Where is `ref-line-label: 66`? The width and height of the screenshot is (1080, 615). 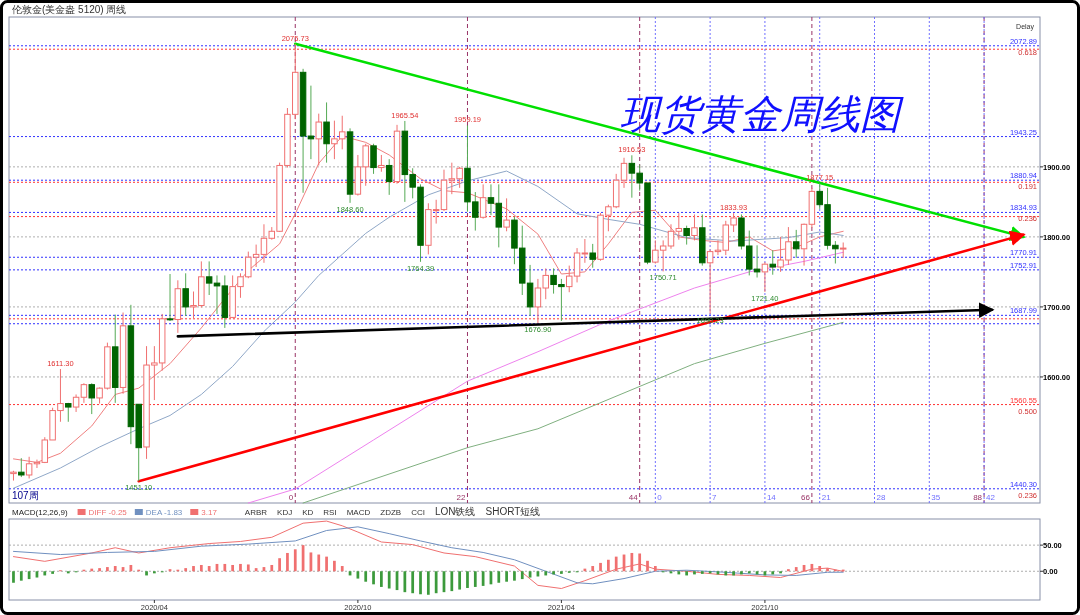
ref-line-label: 66 is located at coordinates (805, 497).